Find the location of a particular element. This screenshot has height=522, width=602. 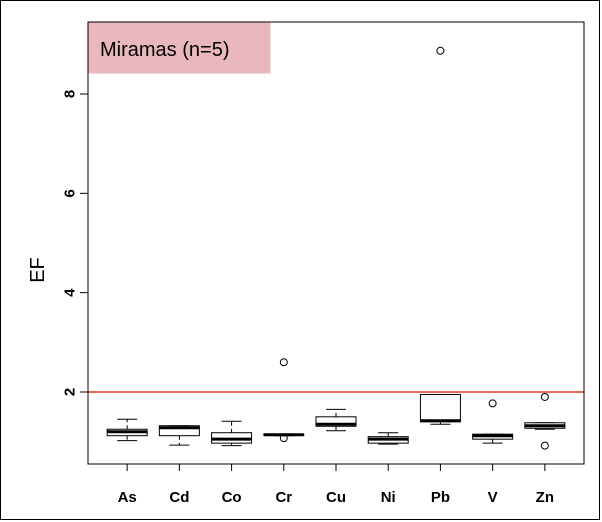

box-v is located at coordinates (493, 421).